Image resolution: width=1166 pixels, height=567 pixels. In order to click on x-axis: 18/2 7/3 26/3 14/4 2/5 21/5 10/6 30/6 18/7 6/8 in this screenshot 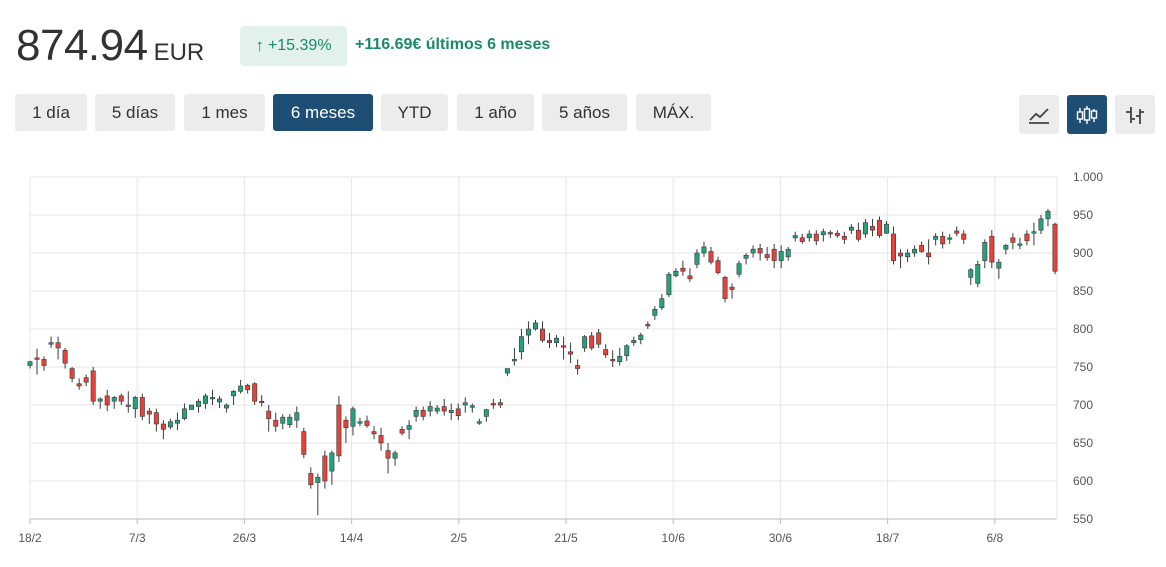, I will do `click(510, 532)`.